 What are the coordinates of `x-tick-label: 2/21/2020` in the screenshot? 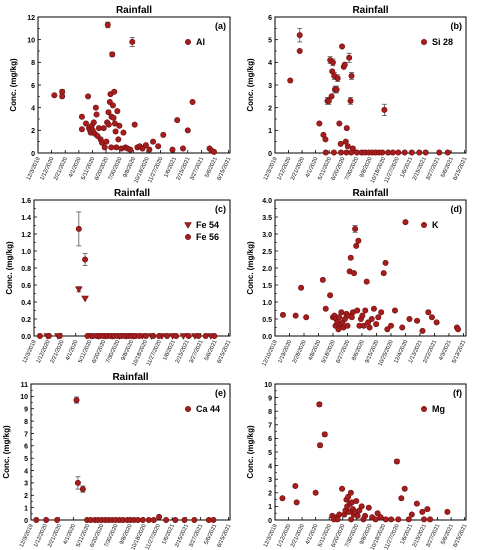 It's located at (61, 168).